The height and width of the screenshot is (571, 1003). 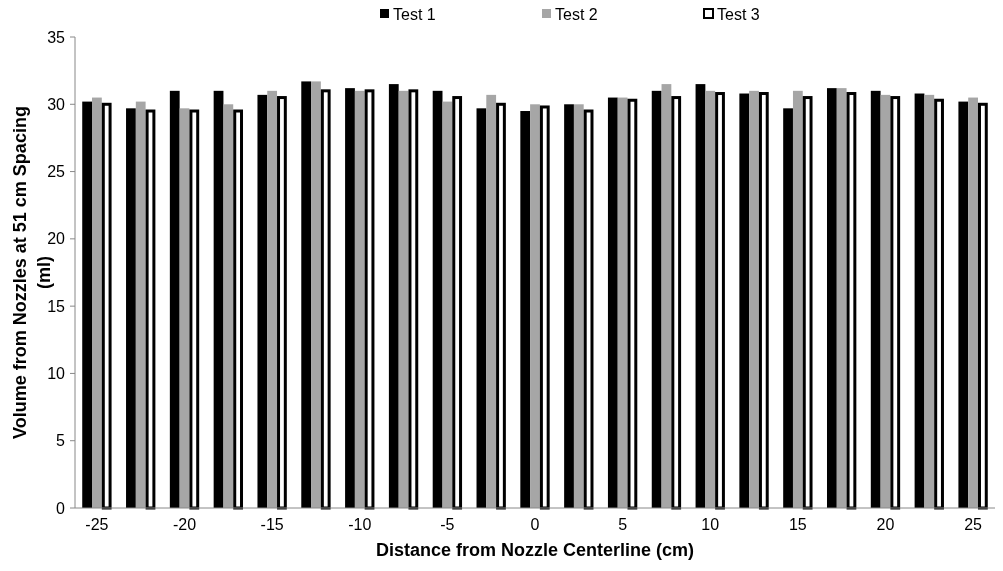 I want to click on y-tick-label: 10, so click(x=56, y=374).